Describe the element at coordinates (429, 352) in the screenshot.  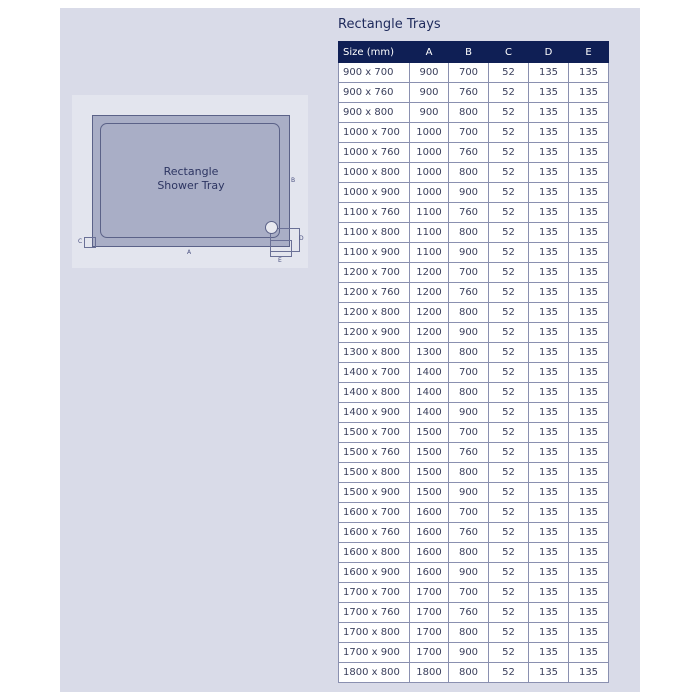
I see `table-cell: 1300` at that location.